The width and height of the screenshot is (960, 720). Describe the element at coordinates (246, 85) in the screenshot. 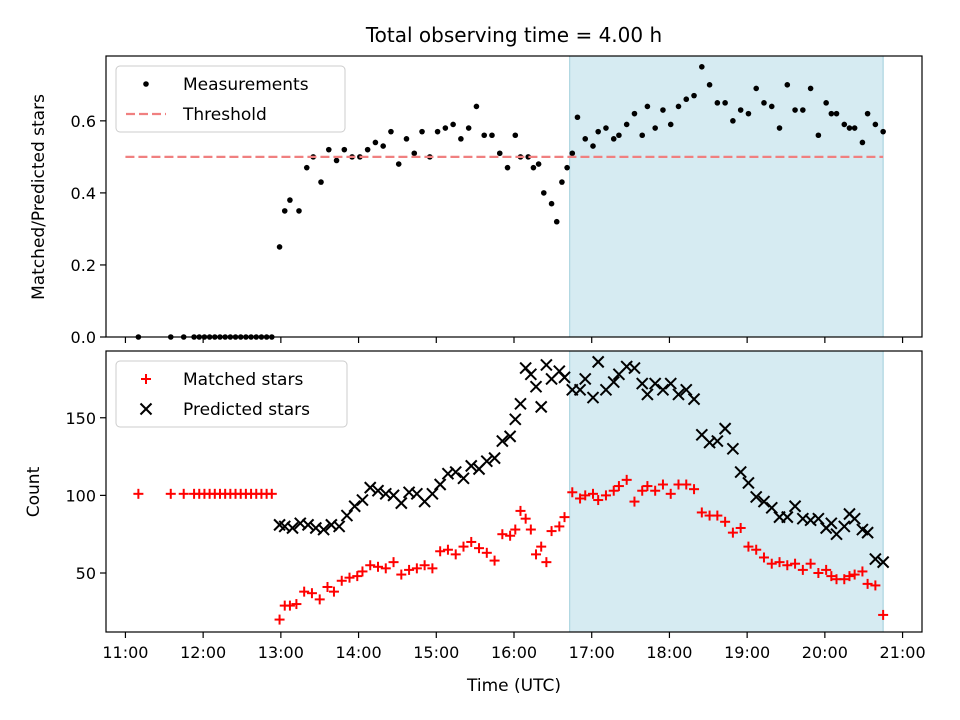

I see `top-legend-label: Measurements` at that location.